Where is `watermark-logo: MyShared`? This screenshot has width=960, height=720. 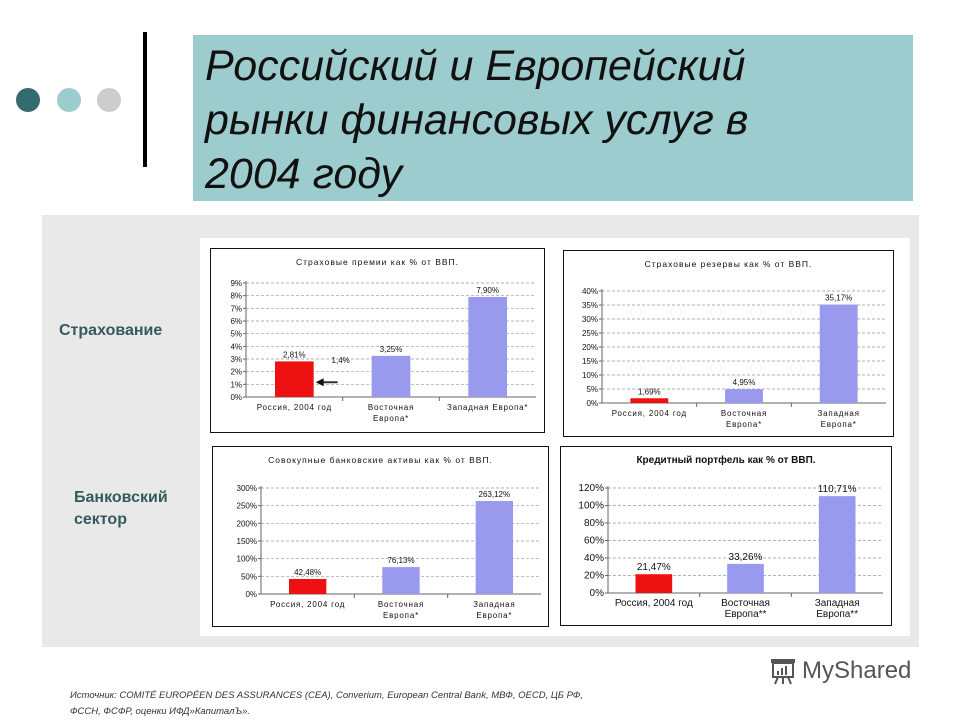 watermark-logo: MyShared is located at coordinates (839, 671).